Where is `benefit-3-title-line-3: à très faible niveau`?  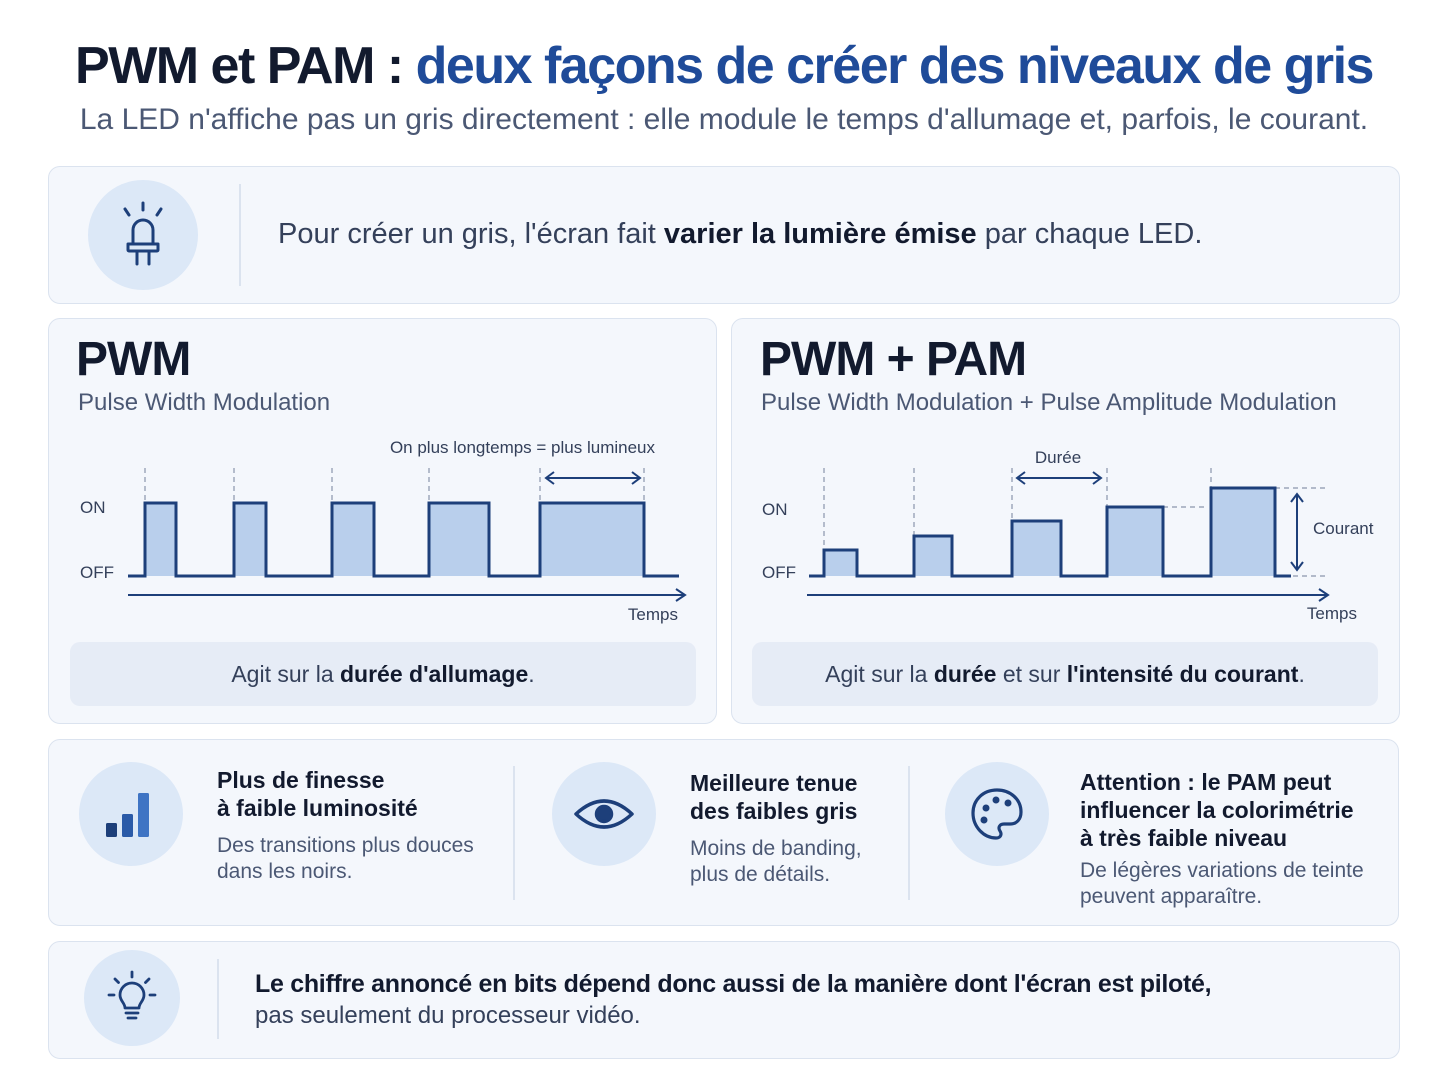 benefit-3-title-line-3: à très faible niveau is located at coordinates (1184, 838).